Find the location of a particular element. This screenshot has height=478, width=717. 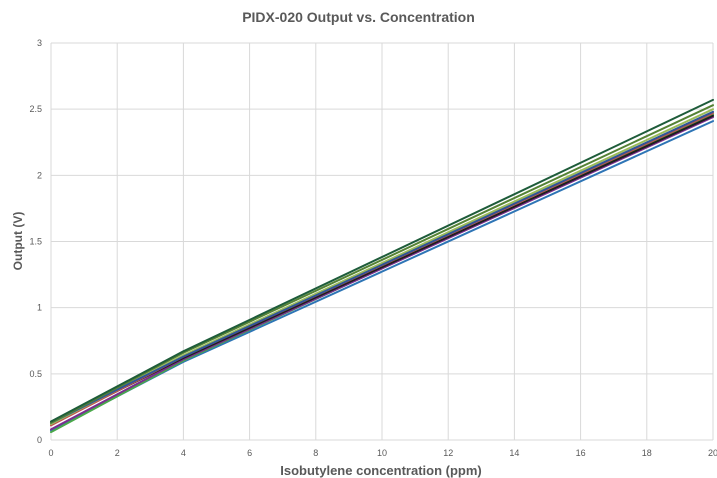

chart-title: PIDX-020 Output vs. Concentration is located at coordinates (358, 17).